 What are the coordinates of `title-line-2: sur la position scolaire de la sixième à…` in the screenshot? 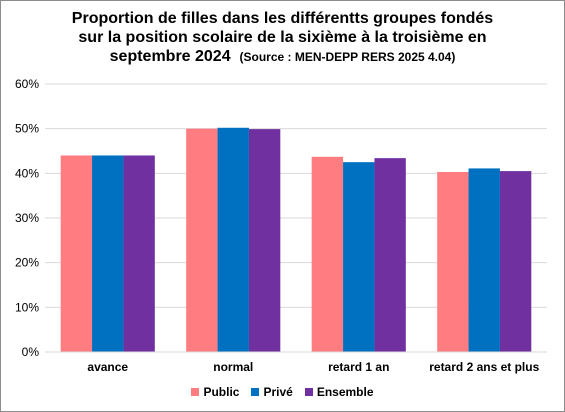 It's located at (282, 37).